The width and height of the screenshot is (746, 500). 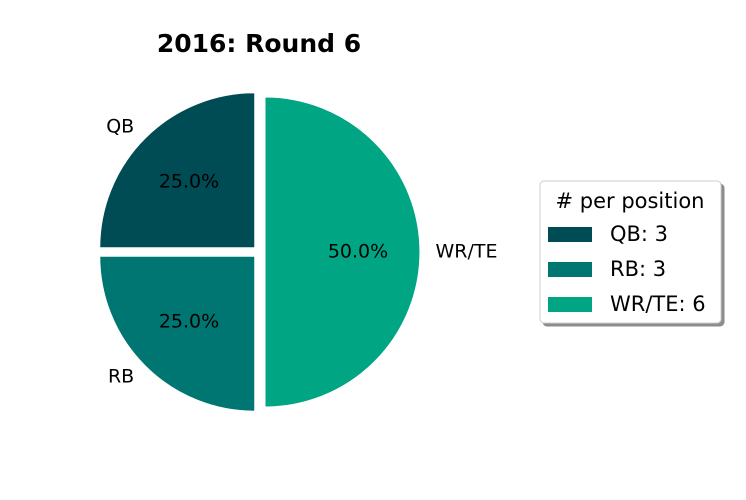 I want to click on slice-label: WR/TE, so click(x=467, y=252).